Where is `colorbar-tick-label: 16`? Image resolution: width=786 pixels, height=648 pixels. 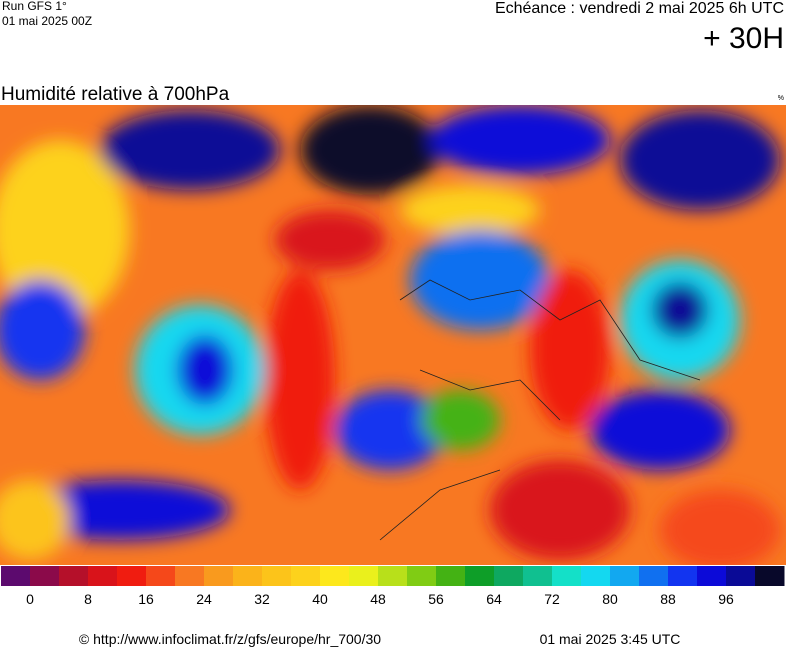 colorbar-tick-label: 16 is located at coordinates (146, 599).